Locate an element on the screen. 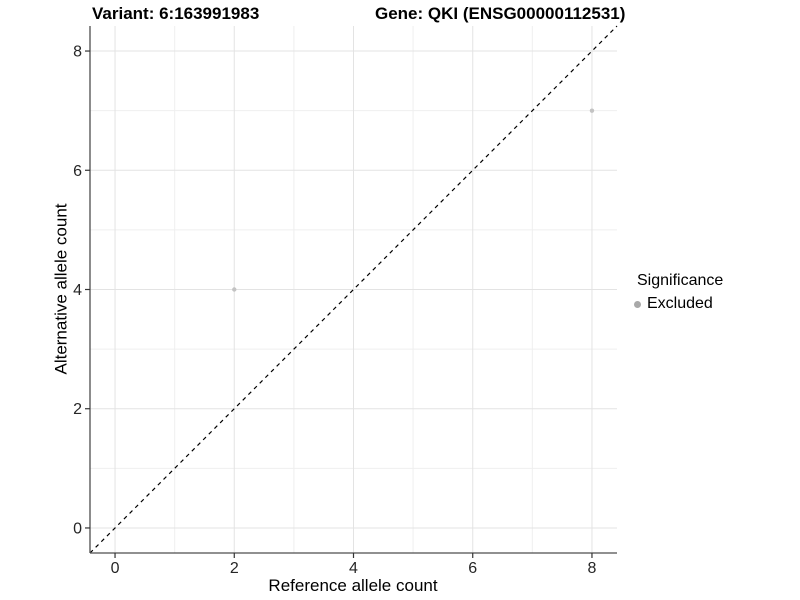 Image resolution: width=800 pixels, height=600 pixels. legend-point-icon is located at coordinates (637, 304).